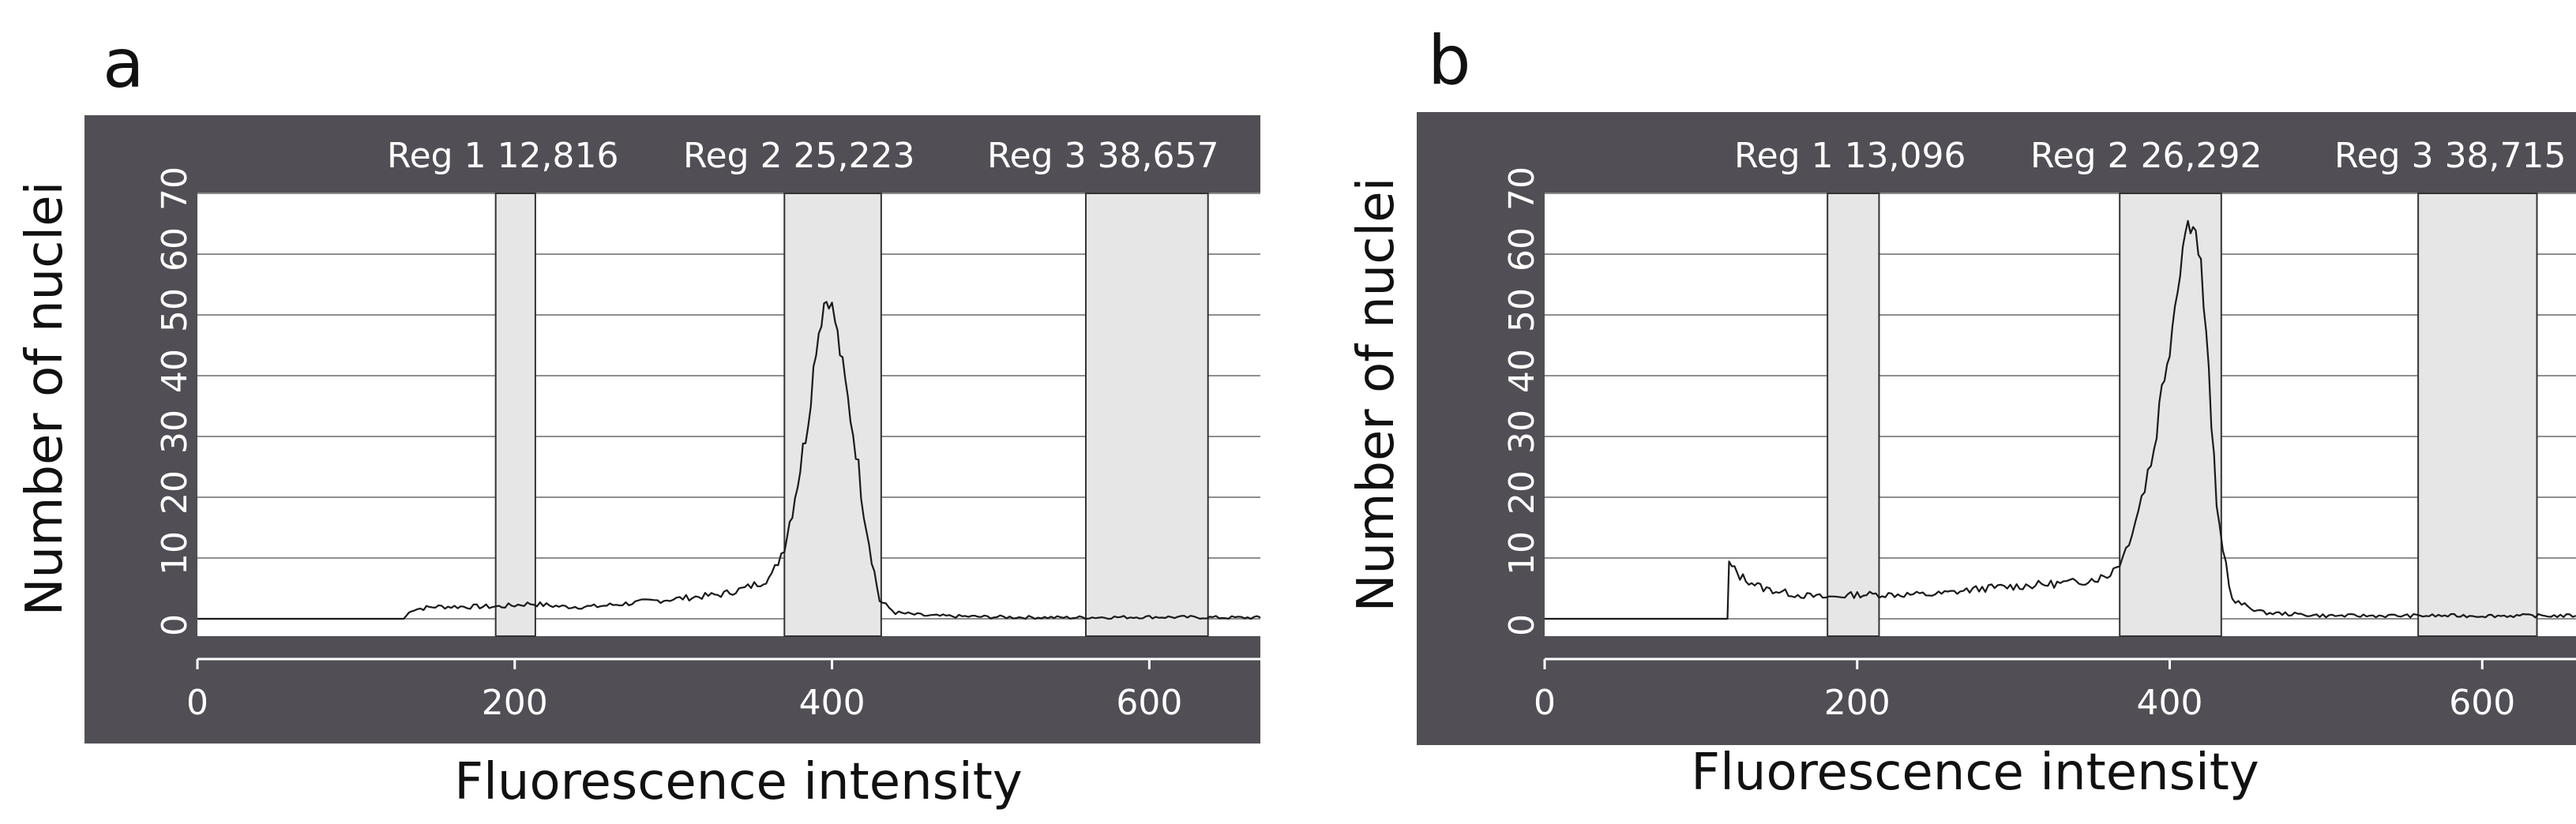 The image size is (2576, 824). What do you see at coordinates (738, 782) in the screenshot?
I see `x-axis-title-a: Fluorescence intensity` at bounding box center [738, 782].